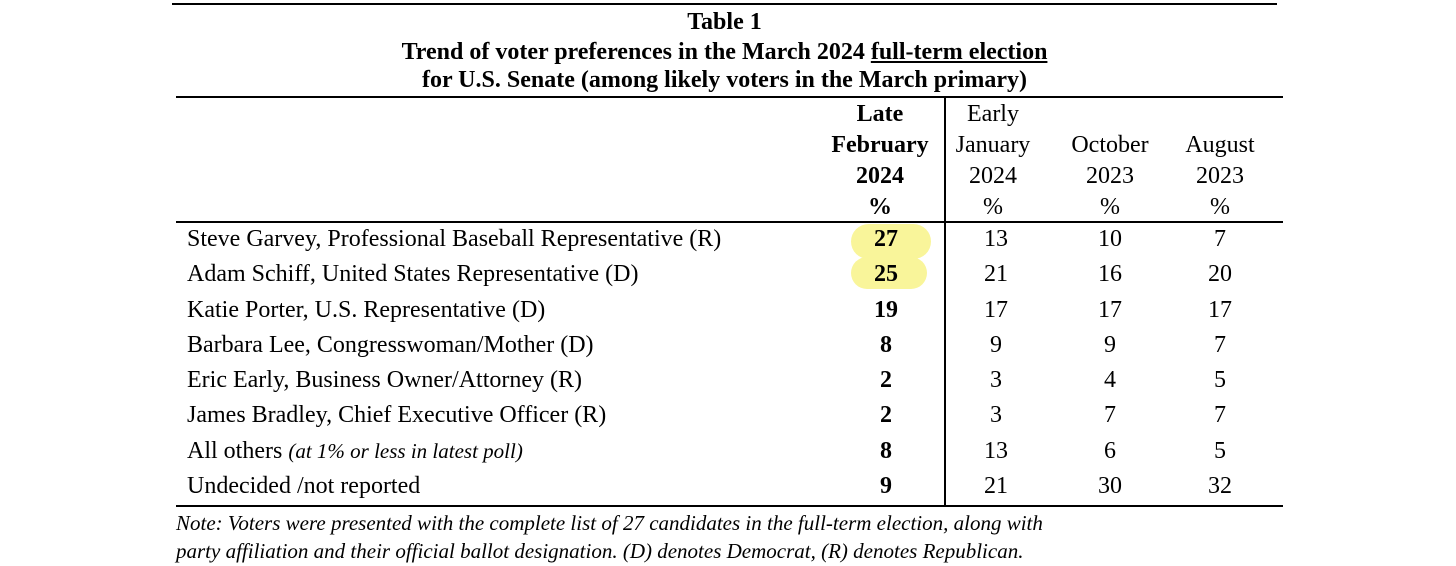  I want to click on cell-august: 20, so click(1220, 274).